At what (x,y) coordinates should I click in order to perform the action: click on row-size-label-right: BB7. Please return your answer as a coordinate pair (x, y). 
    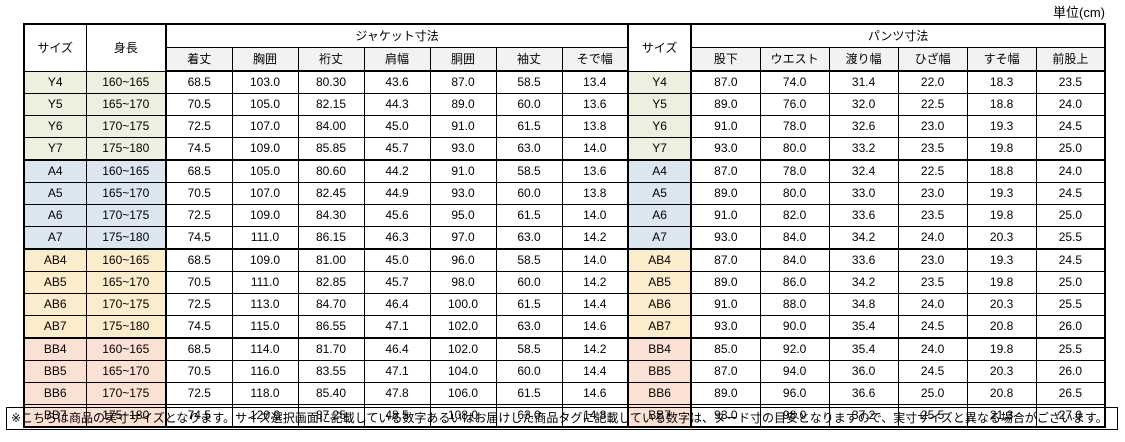
    Looking at the image, I should click on (660, 416).